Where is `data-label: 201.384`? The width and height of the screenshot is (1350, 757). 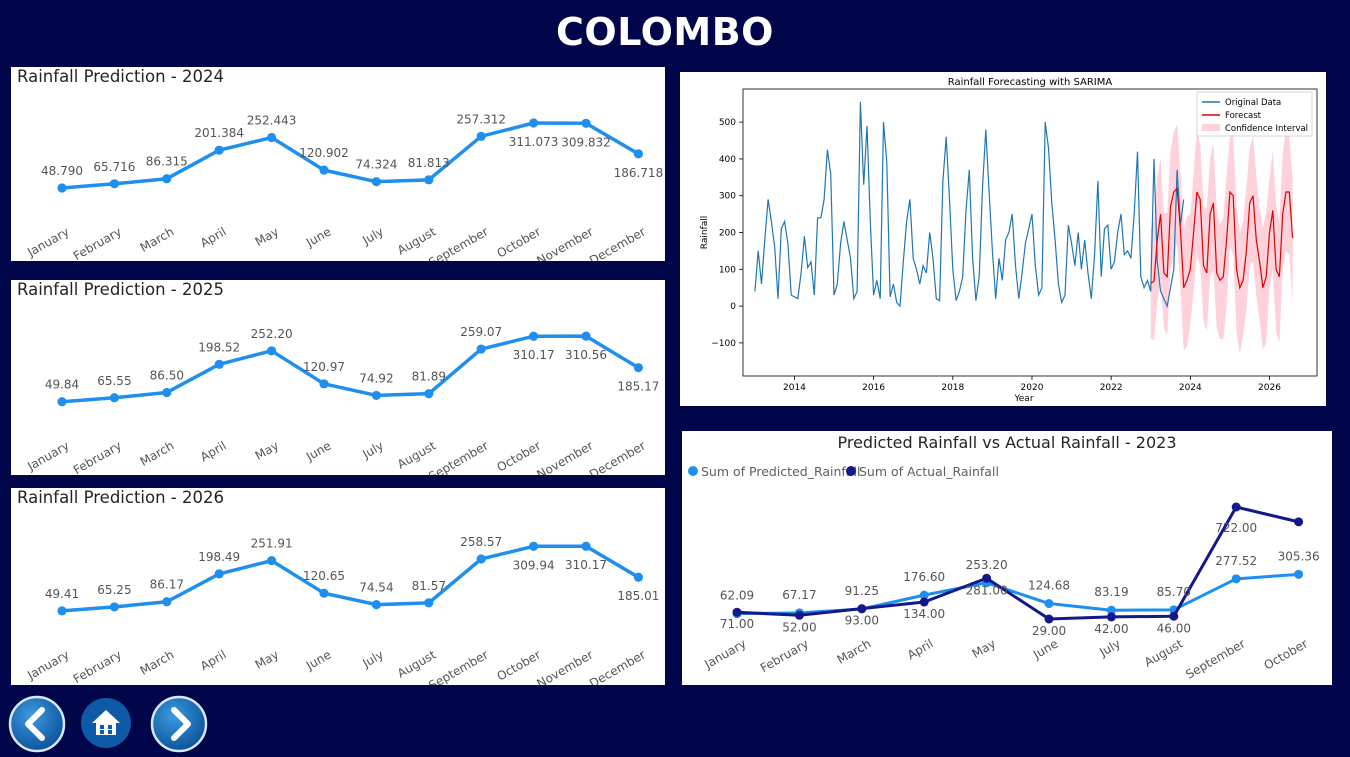 data-label: 201.384 is located at coordinates (219, 133).